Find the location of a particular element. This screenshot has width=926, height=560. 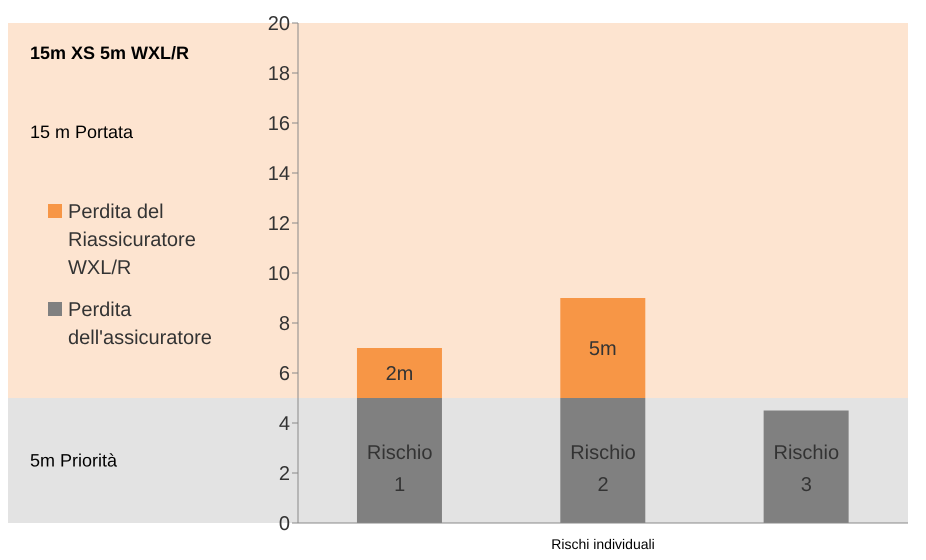

x-axis-title: Rischi individuali is located at coordinates (603, 544).